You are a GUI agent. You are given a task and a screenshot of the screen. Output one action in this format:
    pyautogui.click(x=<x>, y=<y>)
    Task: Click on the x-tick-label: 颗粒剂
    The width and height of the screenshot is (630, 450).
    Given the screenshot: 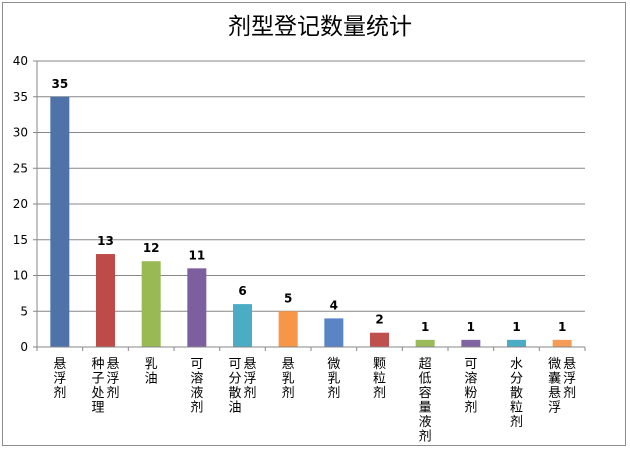 What is the action you would take?
    pyautogui.click(x=379, y=379)
    